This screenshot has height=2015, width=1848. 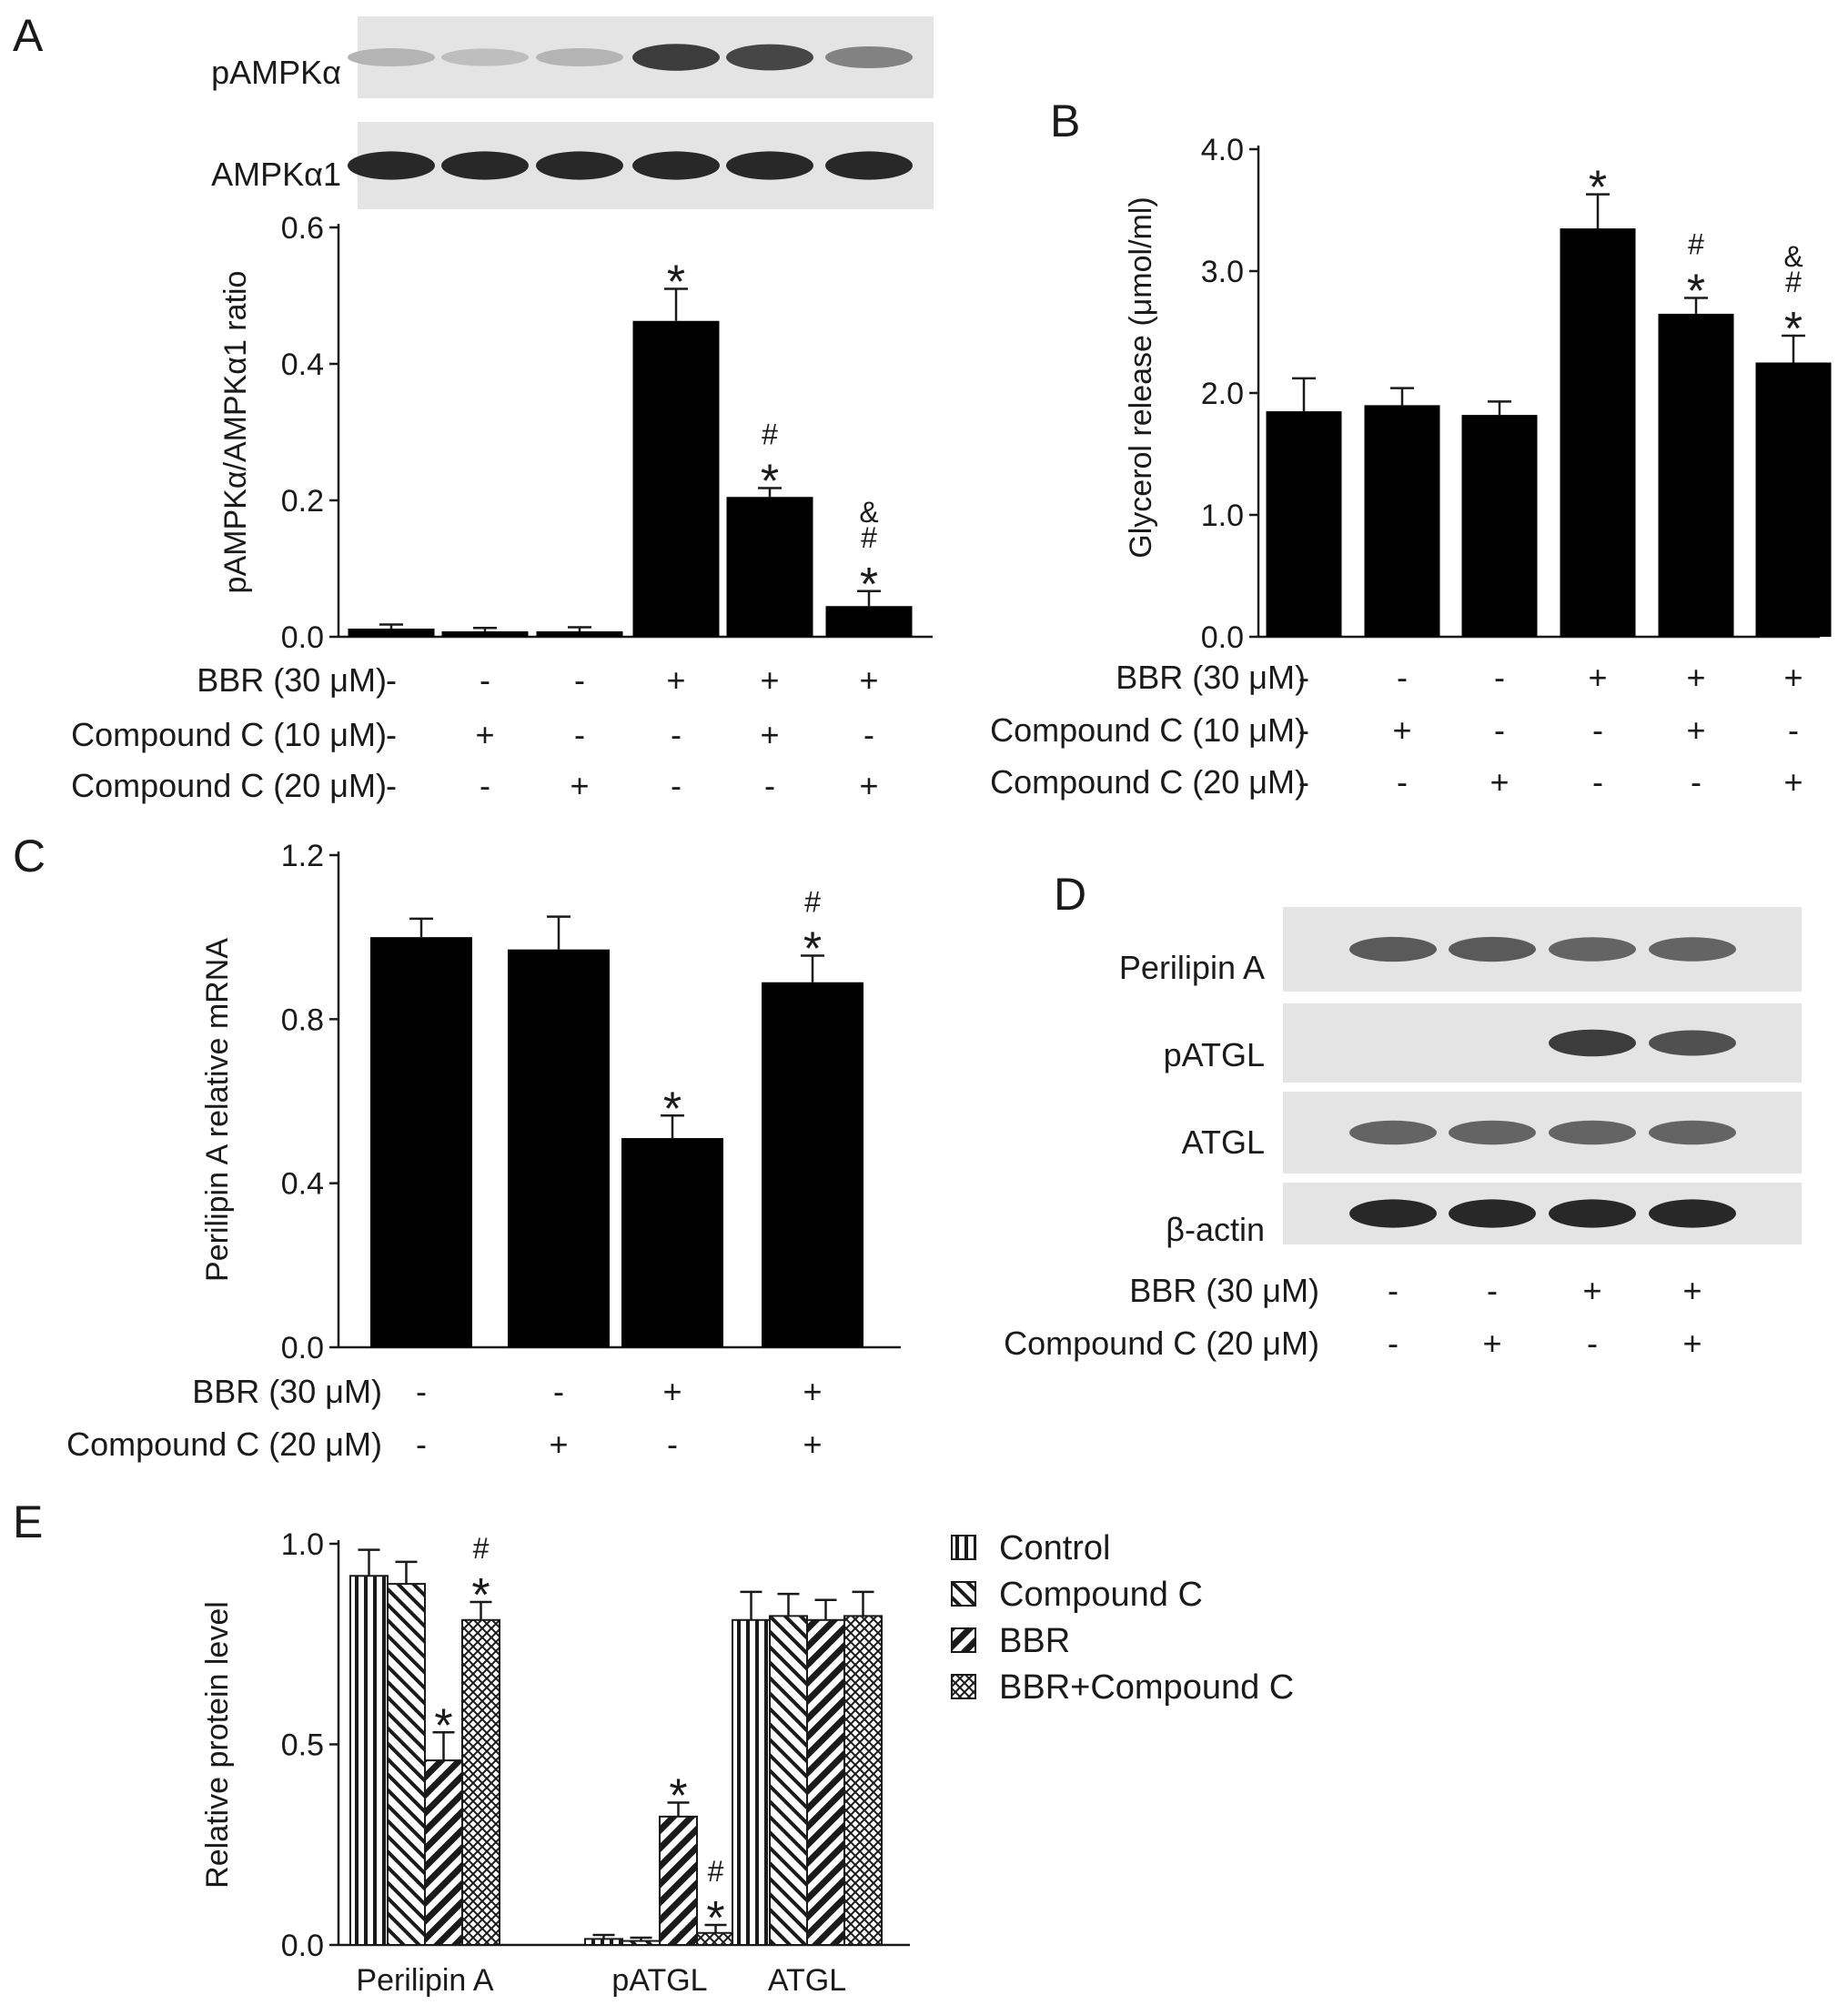 I want to click on panel-a-sig-mark-5-1: #, so click(x=869, y=537).